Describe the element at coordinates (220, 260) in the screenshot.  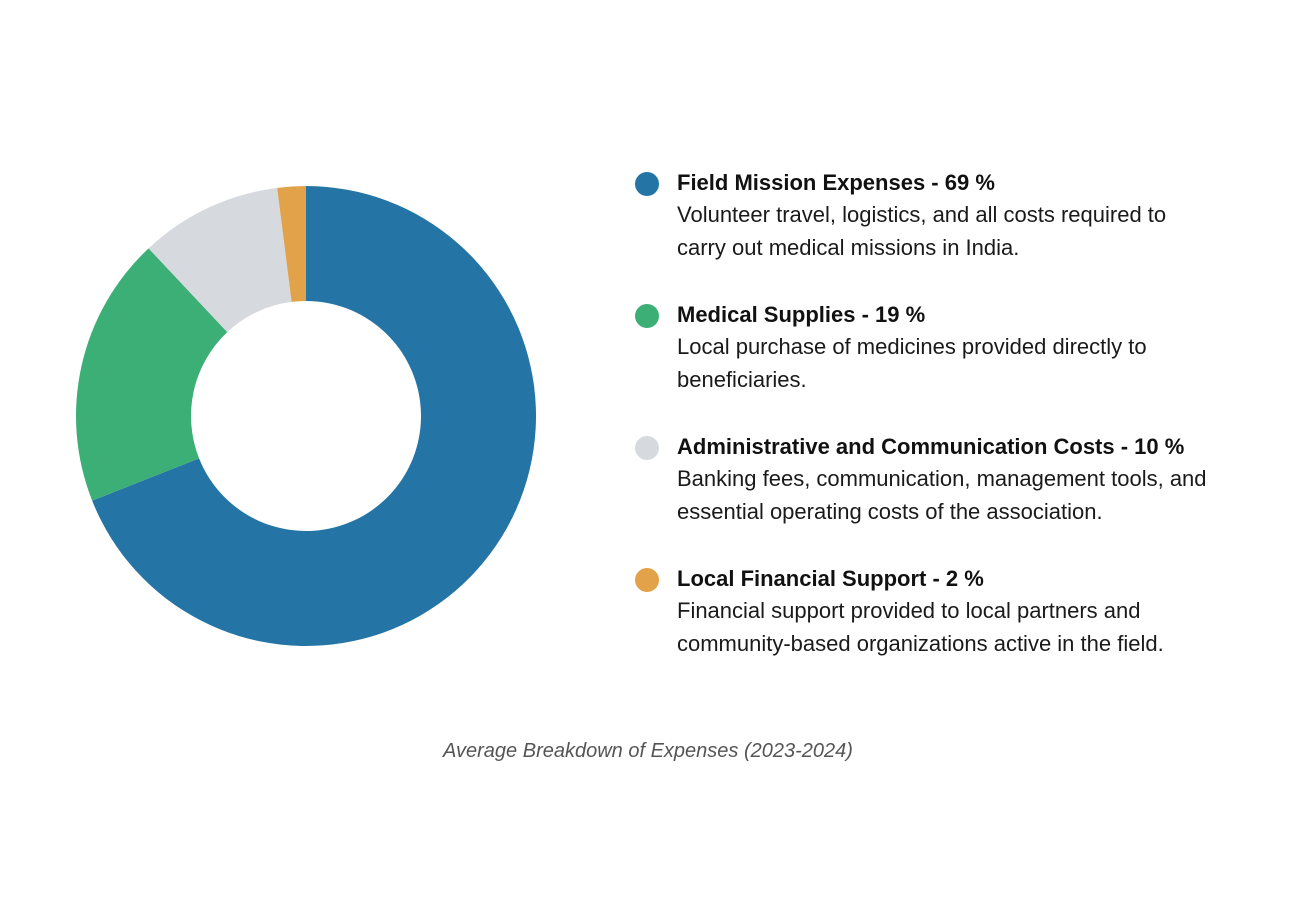
I see `donut-slice-administrative` at that location.